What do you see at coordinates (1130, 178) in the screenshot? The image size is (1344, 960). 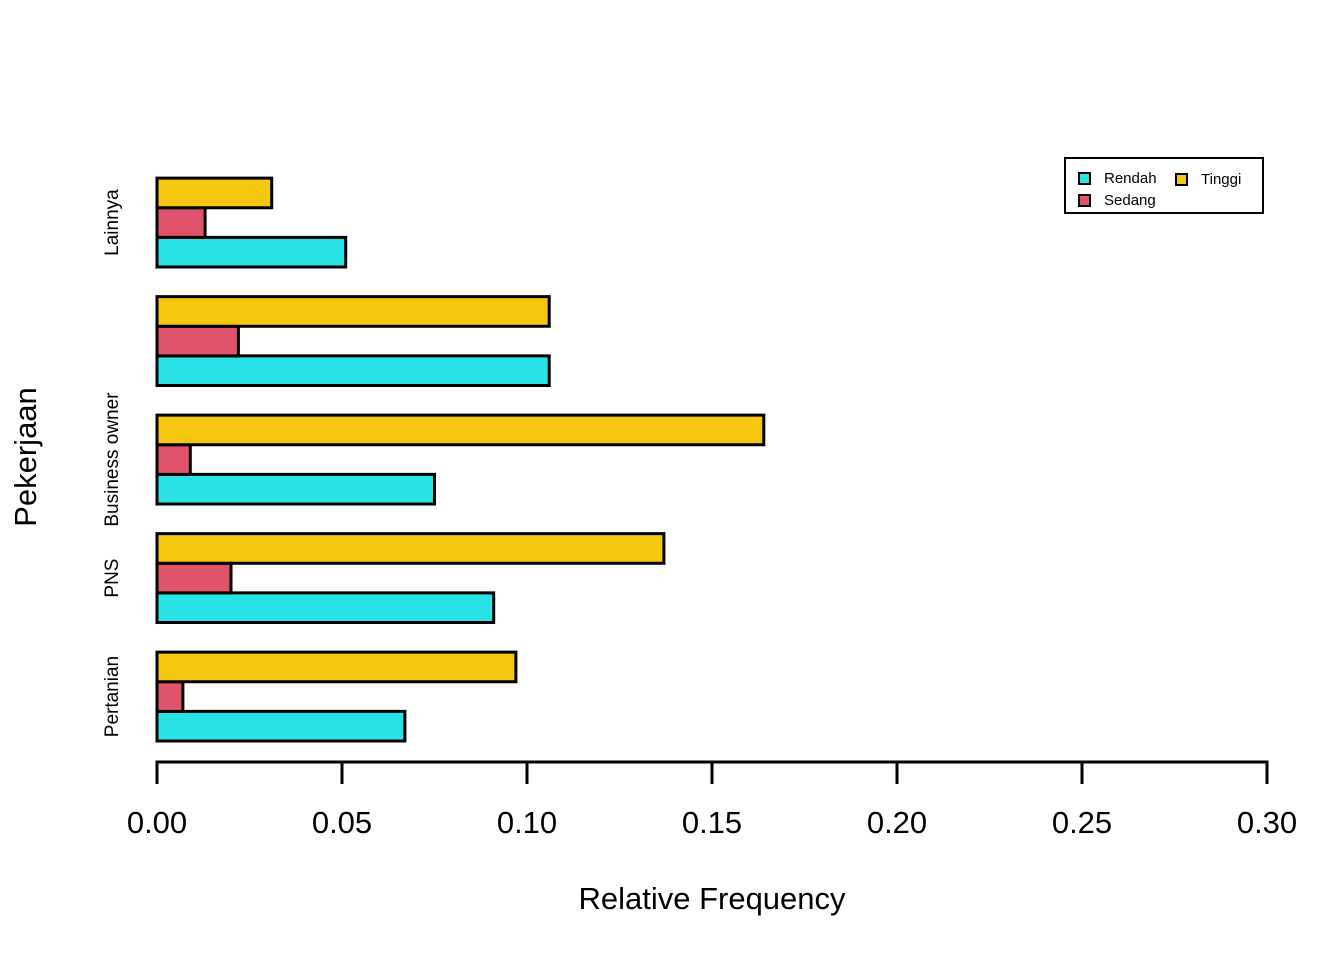 I see `legend-label-rendah: Rendah` at bounding box center [1130, 178].